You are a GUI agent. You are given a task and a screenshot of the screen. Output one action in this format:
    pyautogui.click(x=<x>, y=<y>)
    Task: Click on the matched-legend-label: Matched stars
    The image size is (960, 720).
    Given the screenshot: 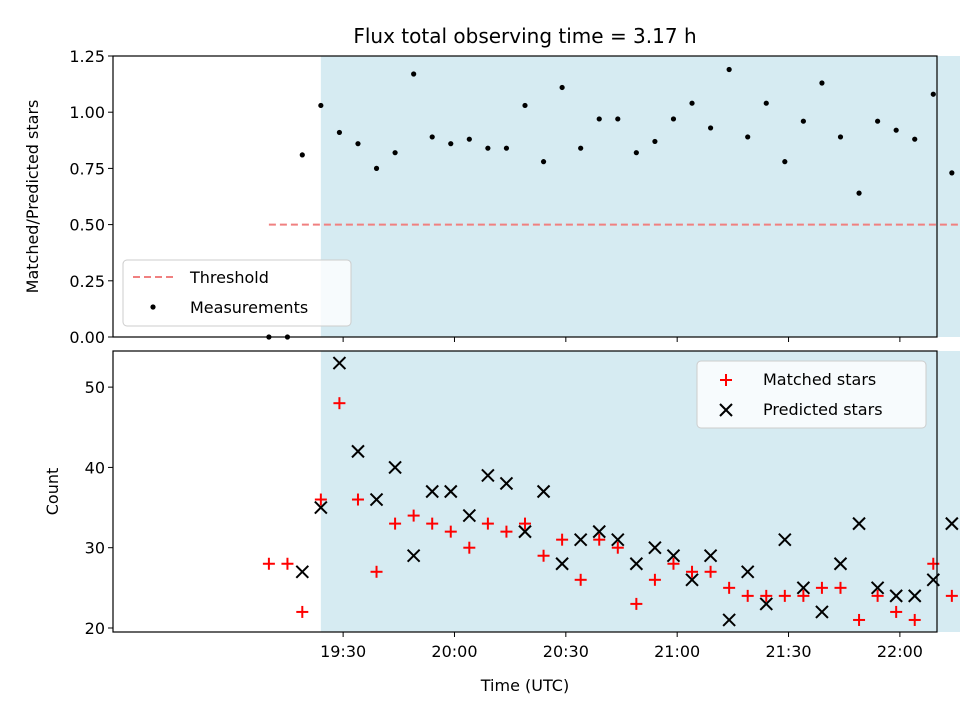 What is the action you would take?
    pyautogui.click(x=819, y=379)
    